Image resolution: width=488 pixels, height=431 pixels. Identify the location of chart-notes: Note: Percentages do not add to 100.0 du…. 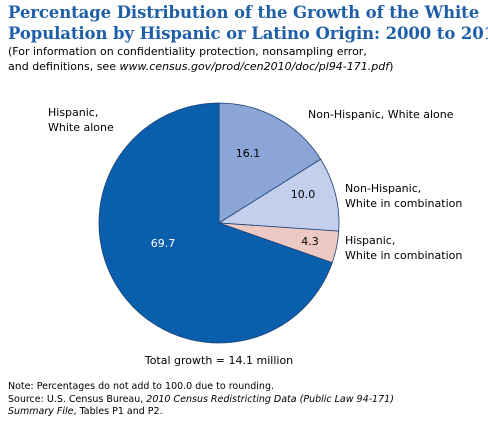
(247, 400).